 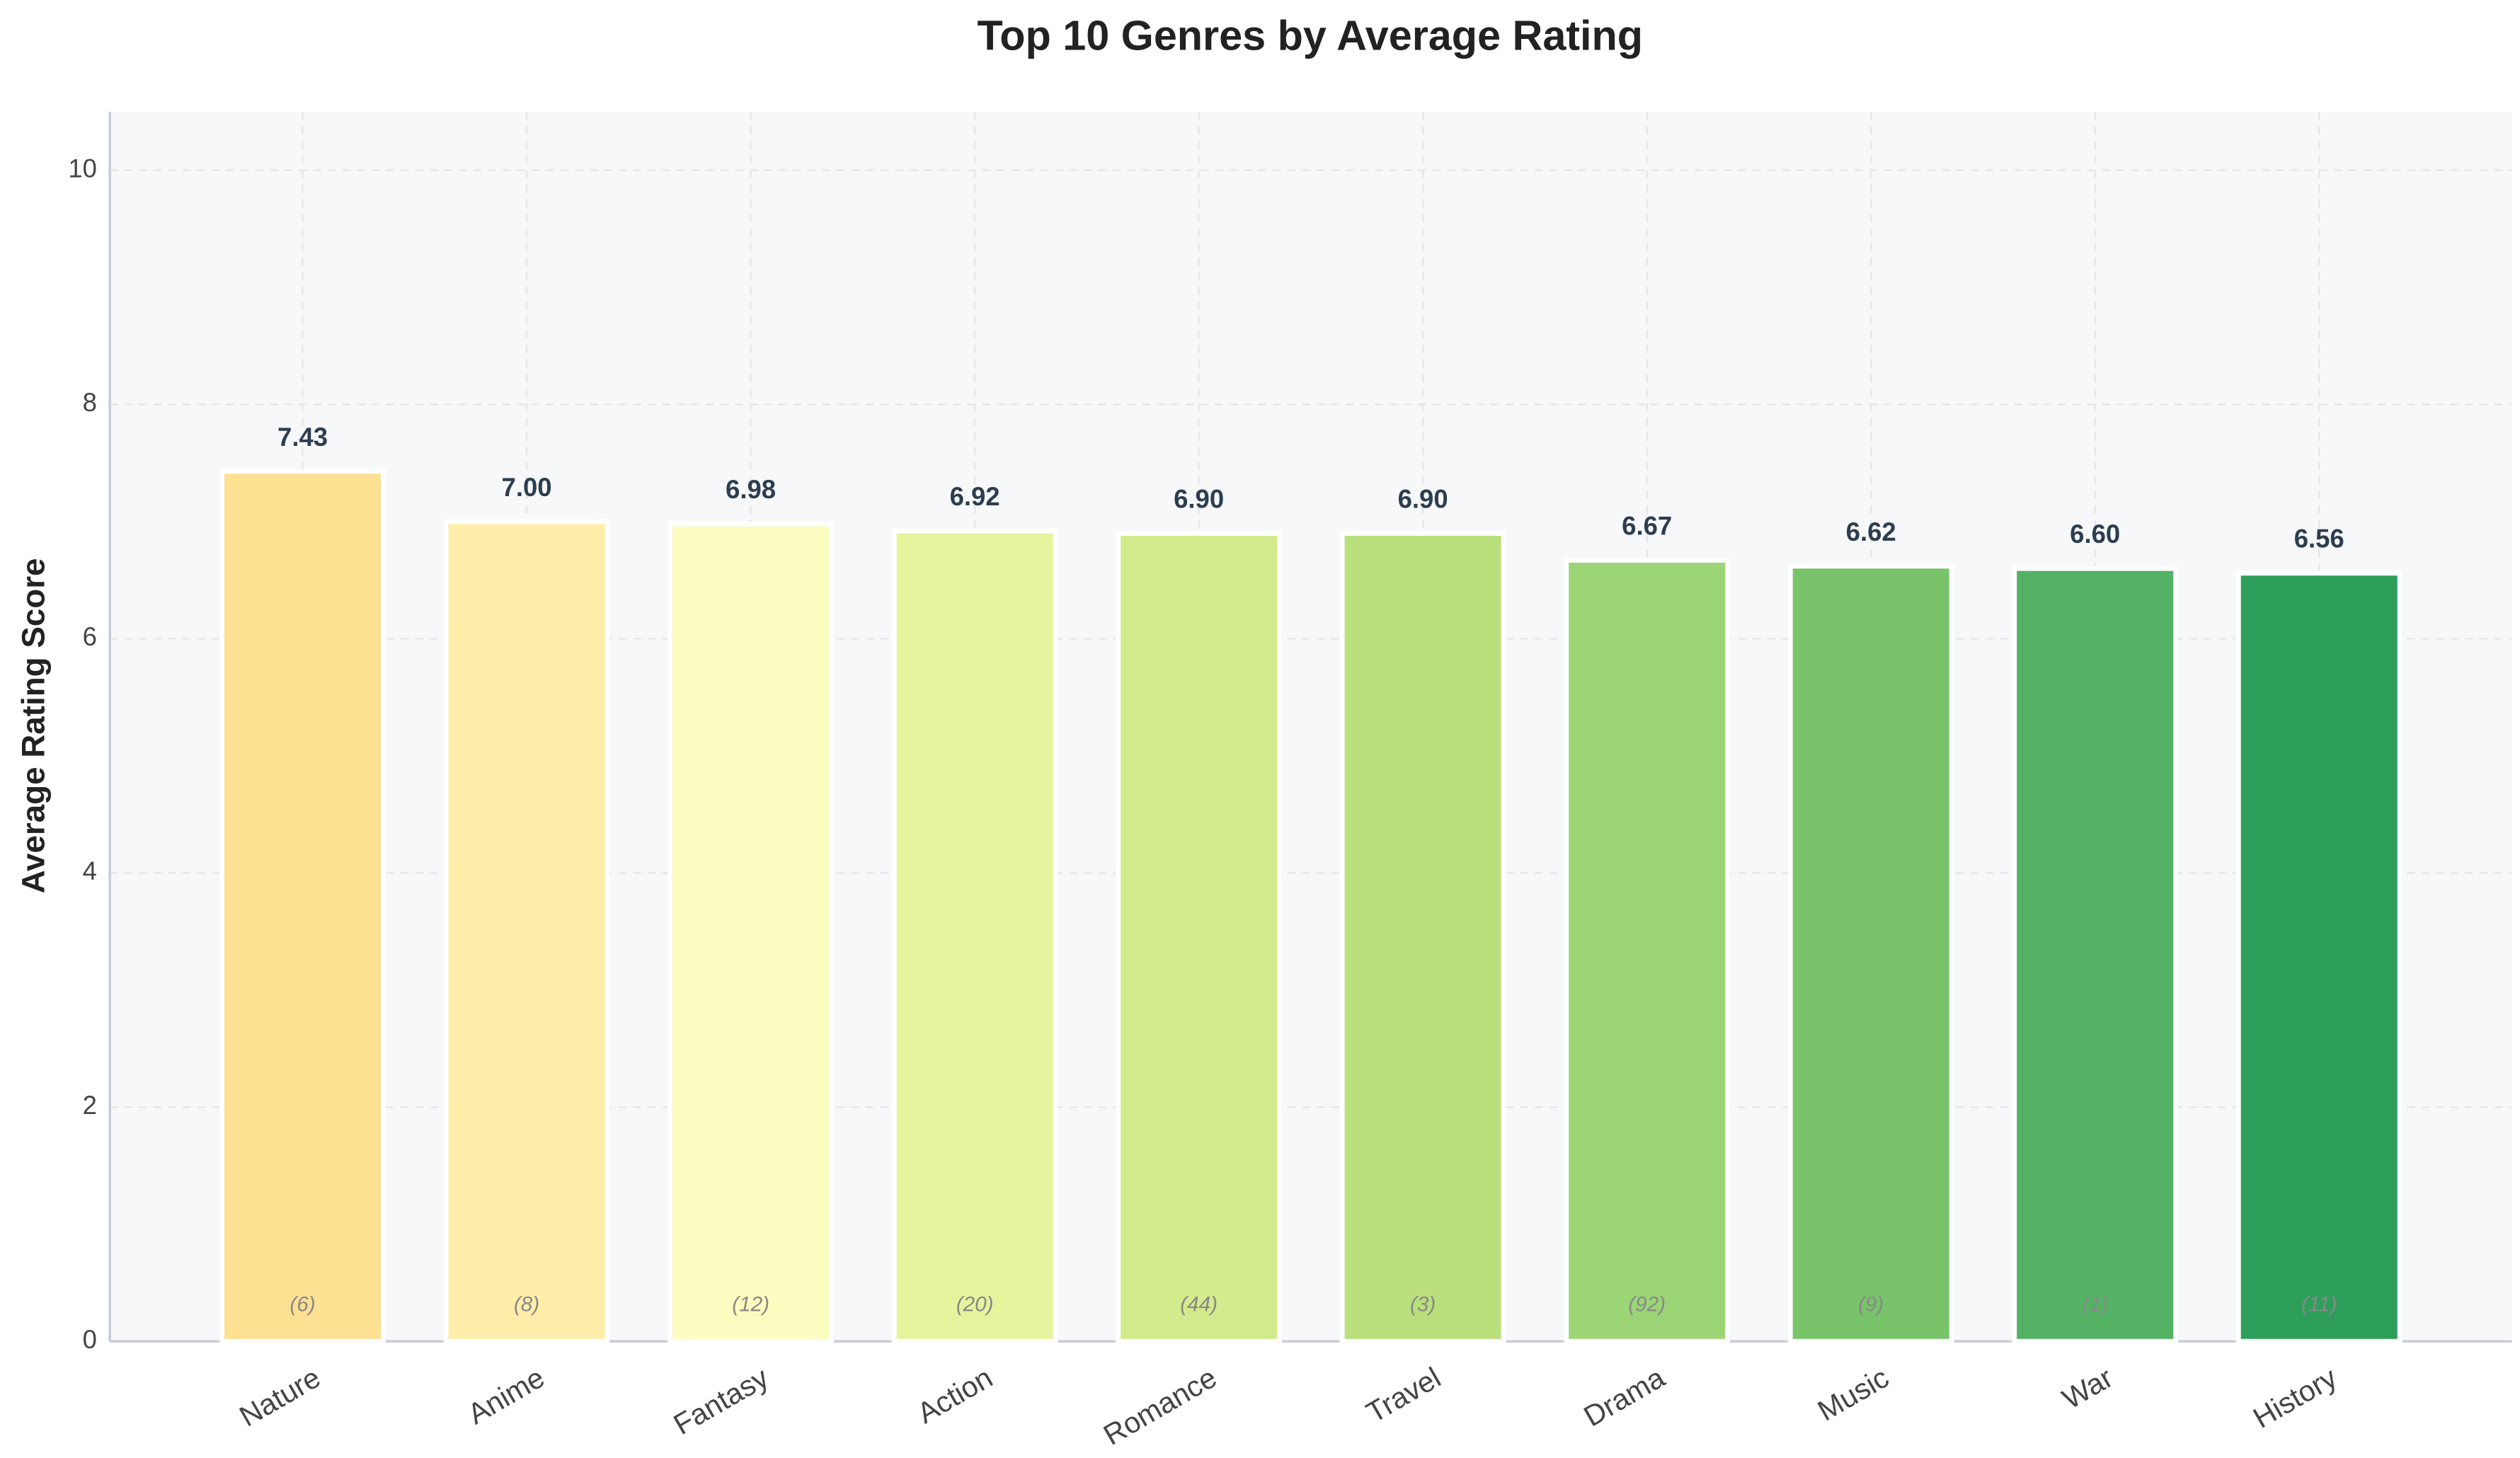 What do you see at coordinates (90, 1105) in the screenshot?
I see `y-tick-label: 2` at bounding box center [90, 1105].